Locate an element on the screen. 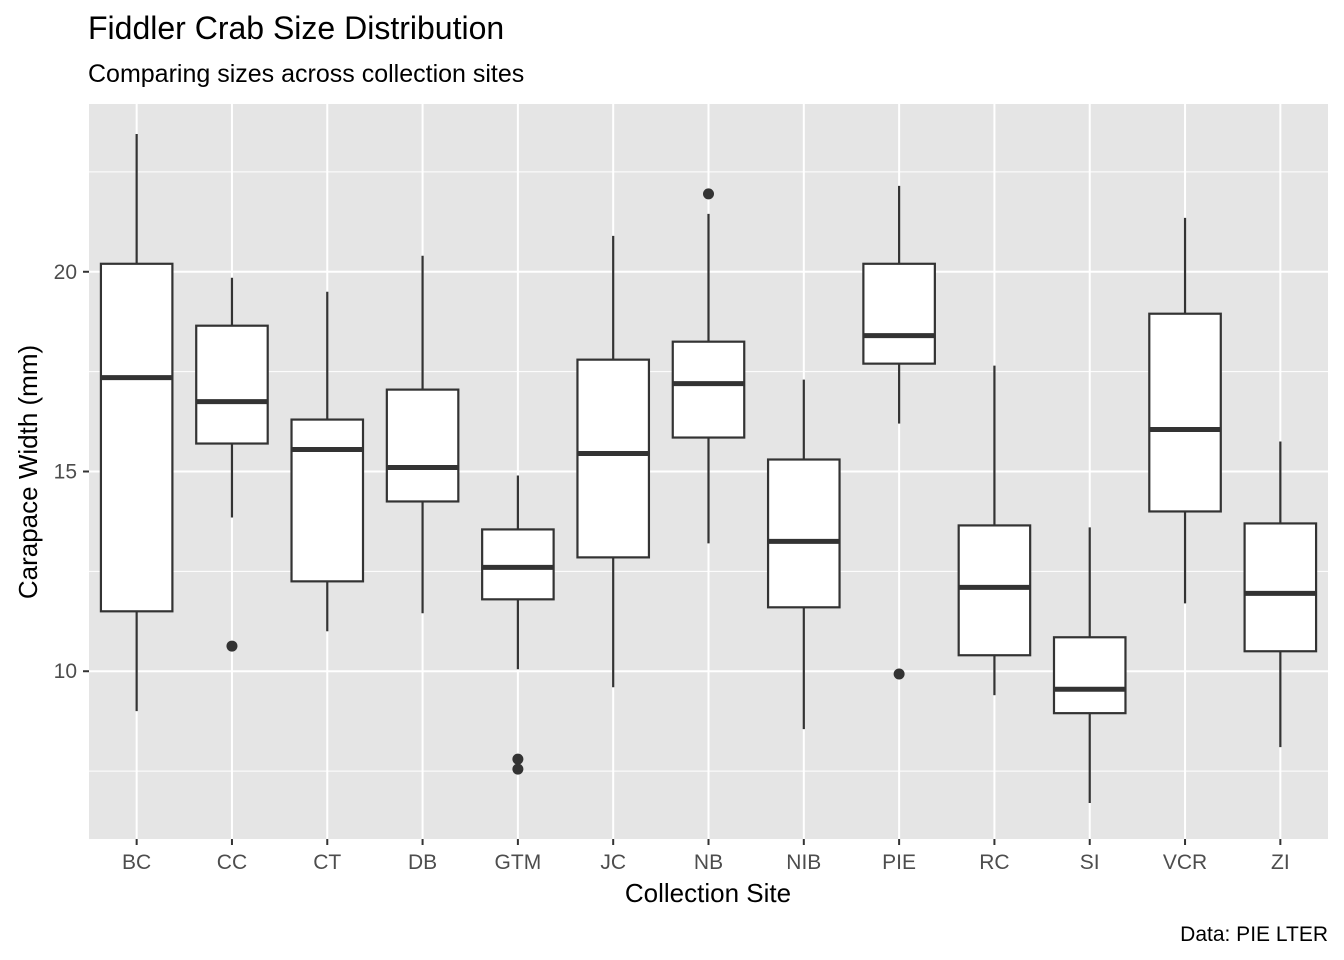  box-gtm is located at coordinates (518, 625).